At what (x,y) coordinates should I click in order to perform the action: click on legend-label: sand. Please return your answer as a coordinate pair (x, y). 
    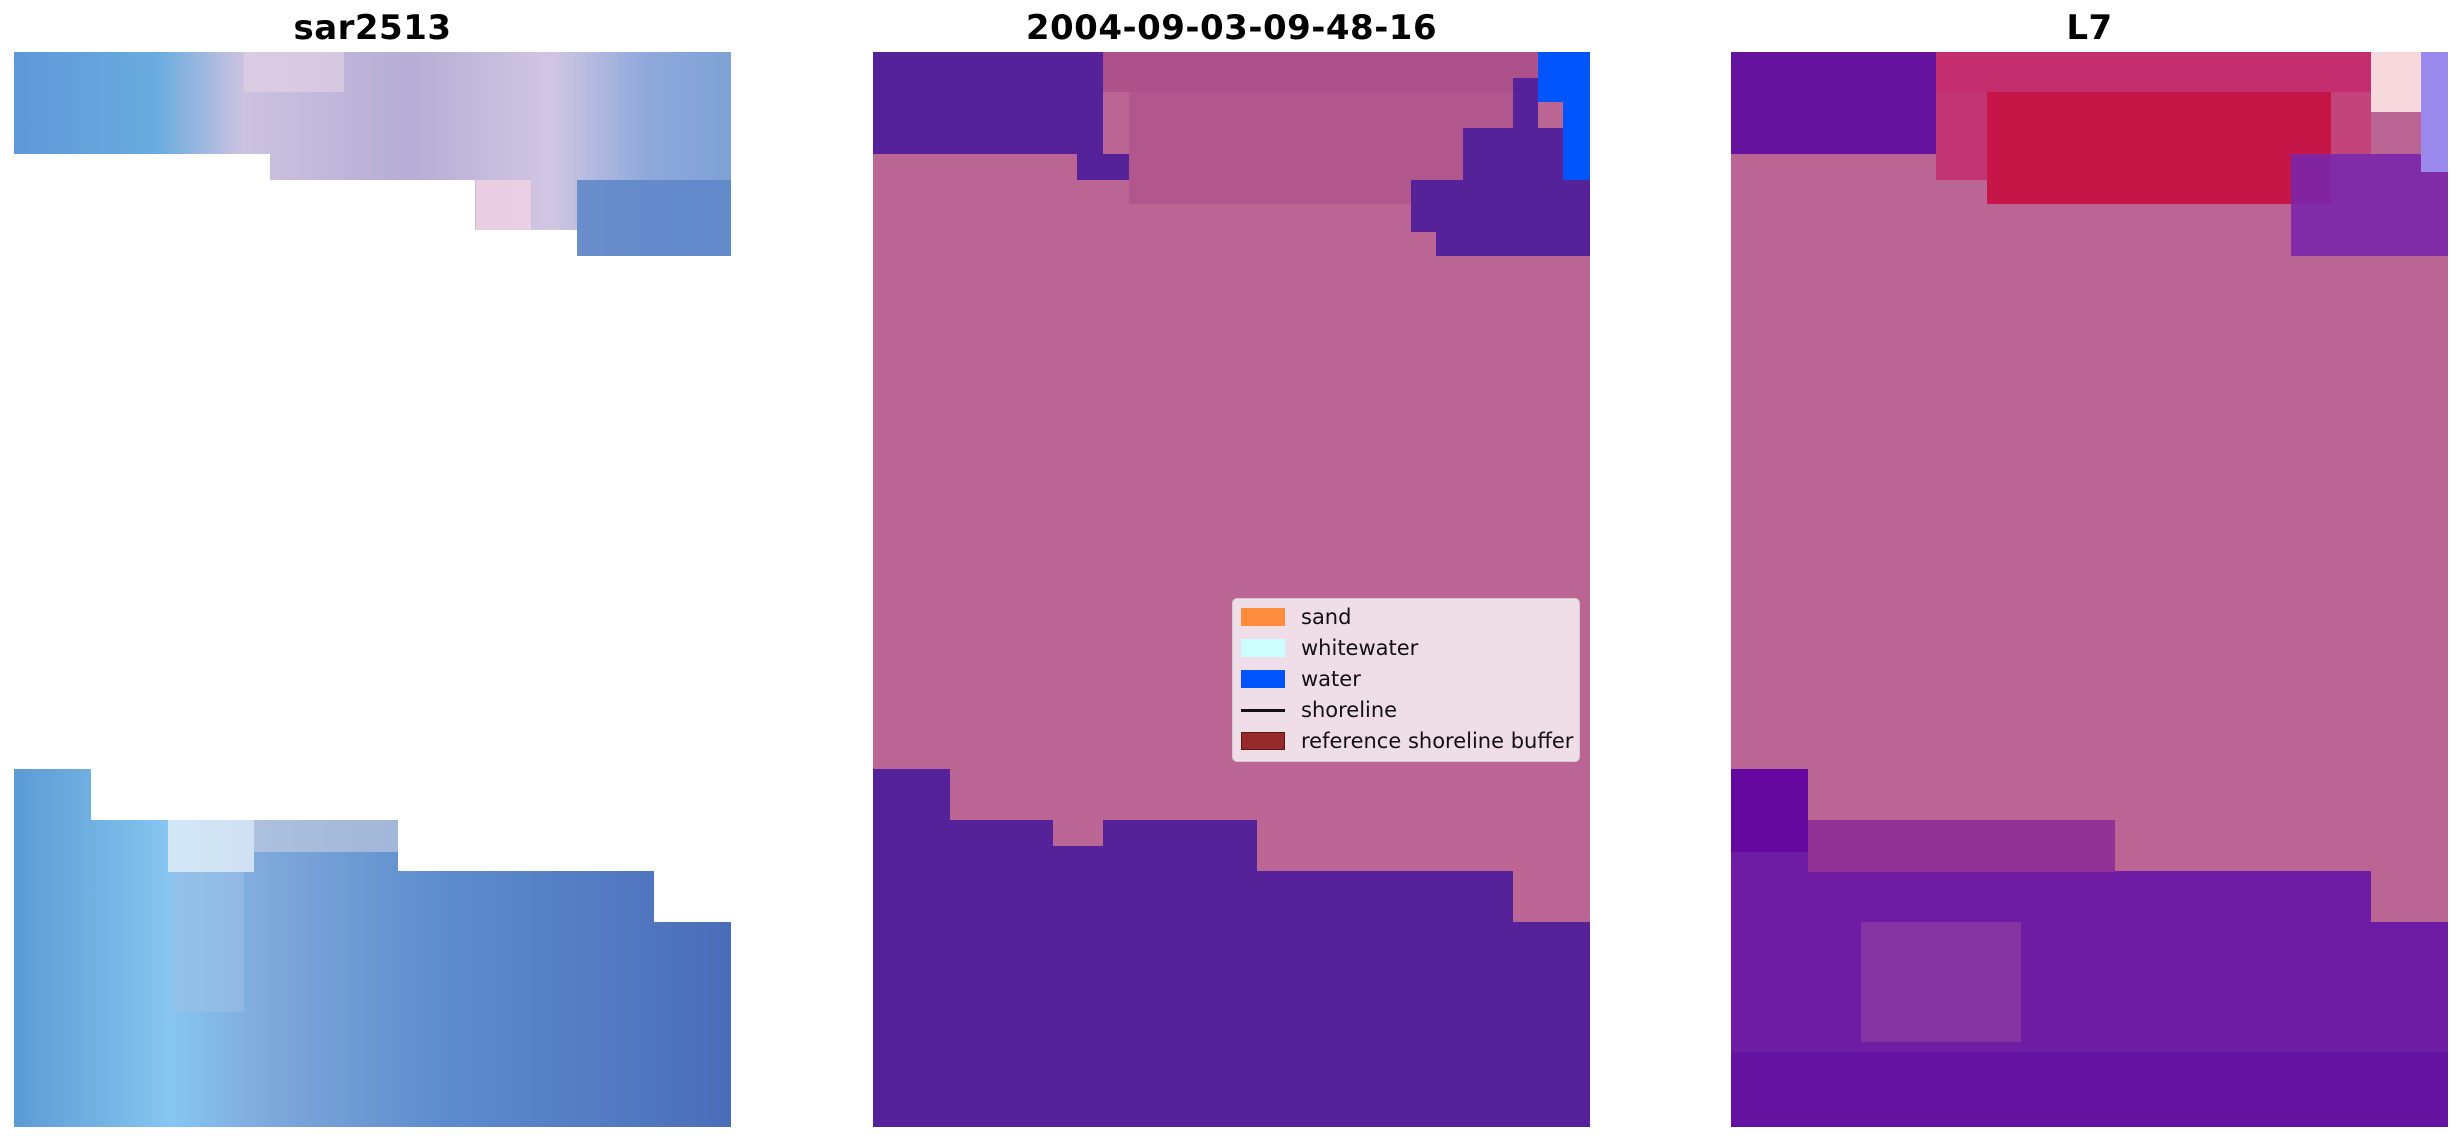
    Looking at the image, I should click on (1326, 617).